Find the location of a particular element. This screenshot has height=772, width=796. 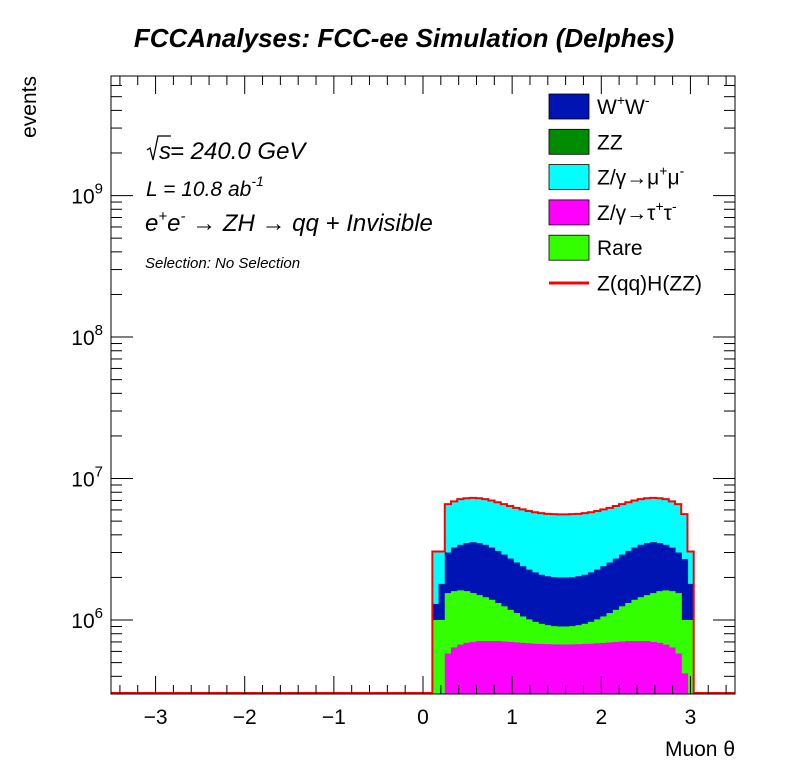

chart-title: FCCAnalyses: FCC-ee Simulation (Delphes) is located at coordinates (404, 38).